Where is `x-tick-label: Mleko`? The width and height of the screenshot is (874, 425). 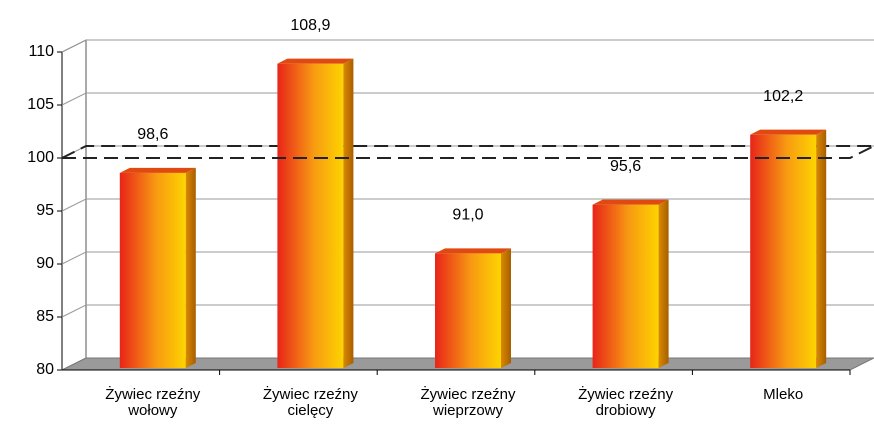
x-tick-label: Mleko is located at coordinates (783, 394).